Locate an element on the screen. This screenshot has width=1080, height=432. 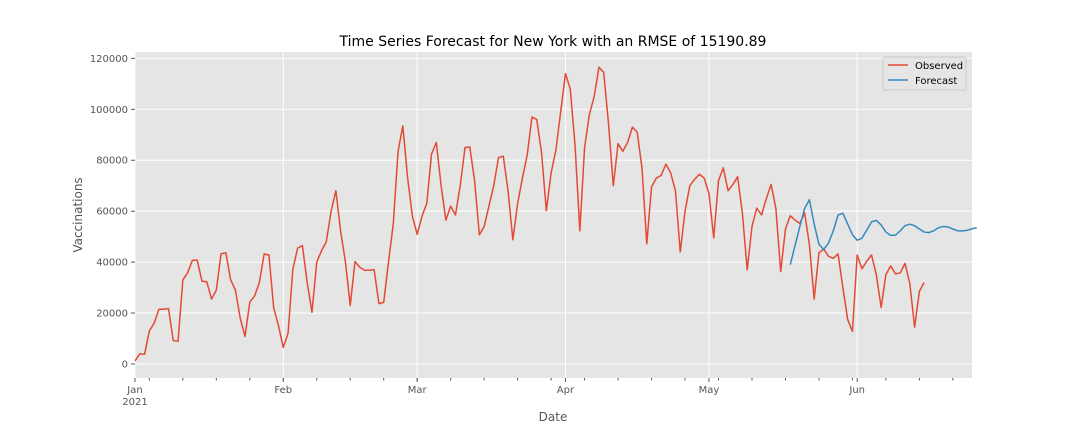
x-tick-label: Apr is located at coordinates (566, 390).